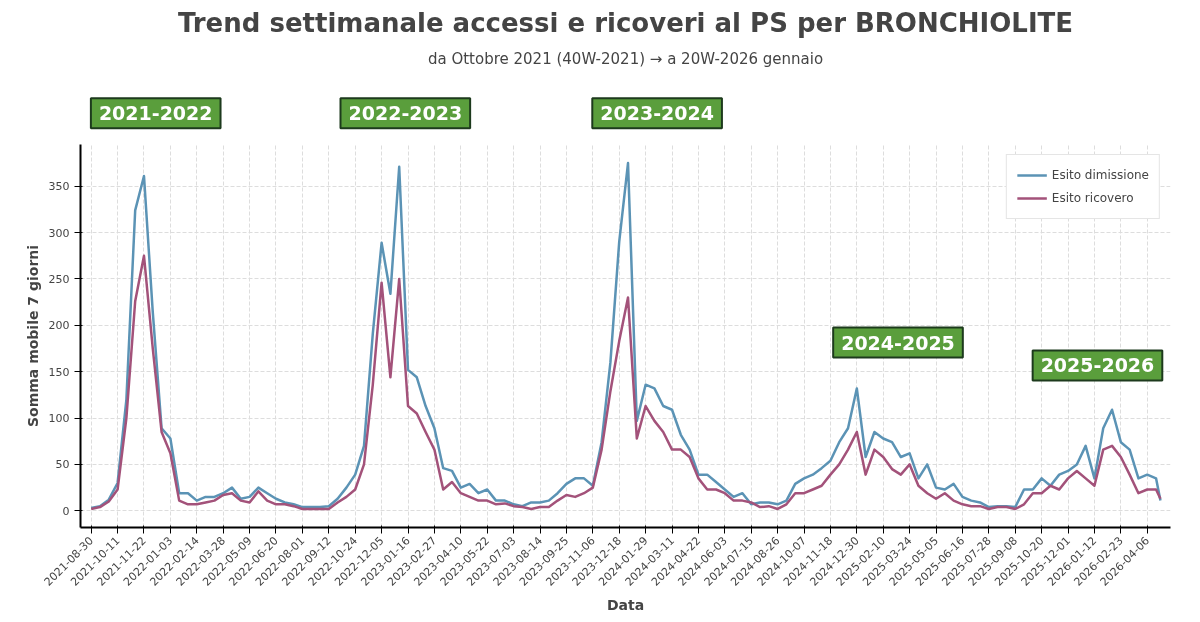 This screenshot has height=622, width=1200. I want to click on text: 2022-2023, so click(405, 113).